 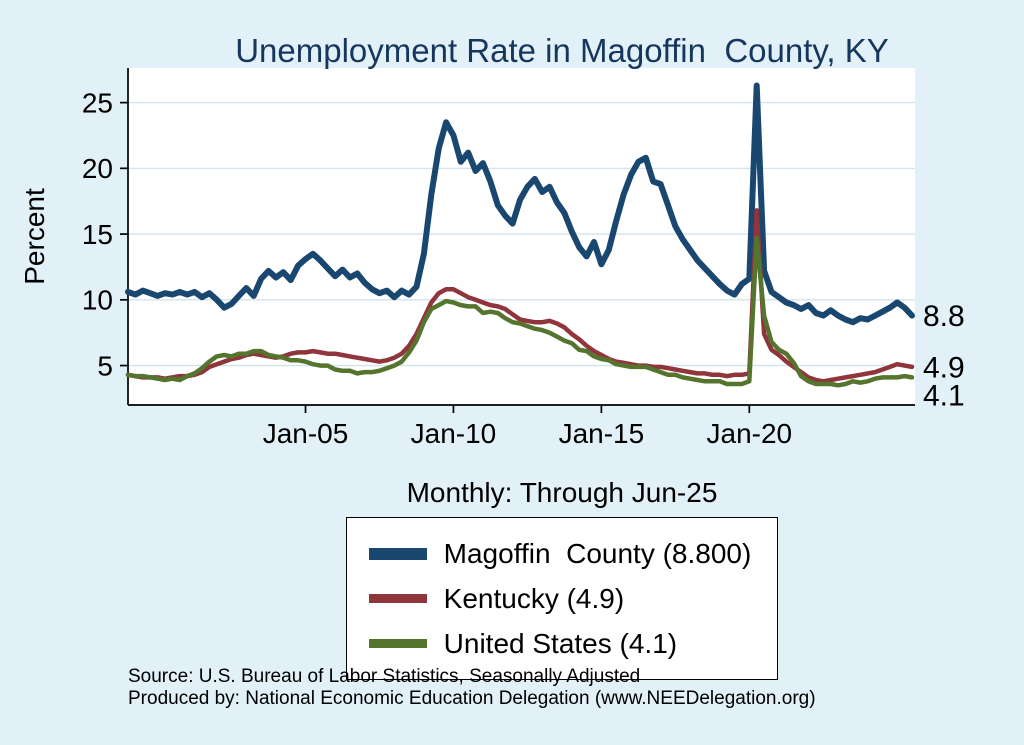 I want to click on legend-item: Kentucky (4.9), so click(x=560, y=598).